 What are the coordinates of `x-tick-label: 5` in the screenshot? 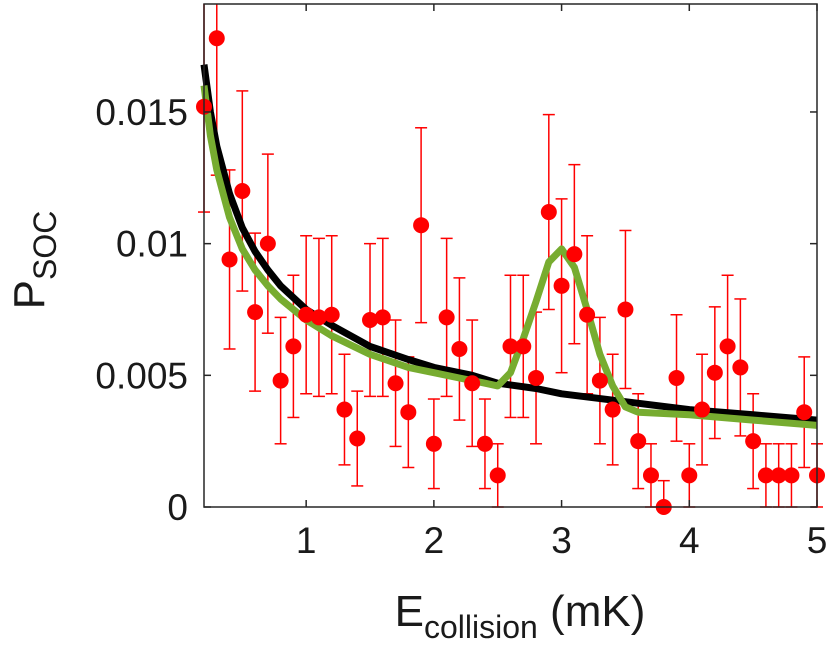 It's located at (817, 540).